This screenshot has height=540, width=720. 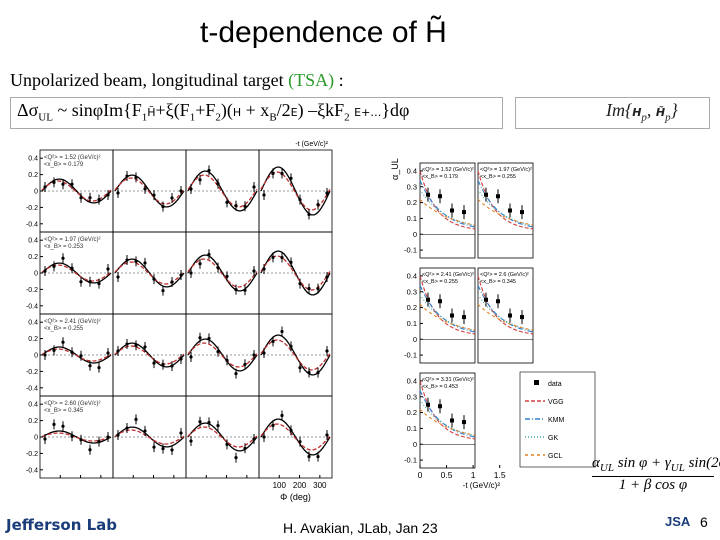 What do you see at coordinates (222, 355) in the screenshot?
I see `curve` at bounding box center [222, 355].